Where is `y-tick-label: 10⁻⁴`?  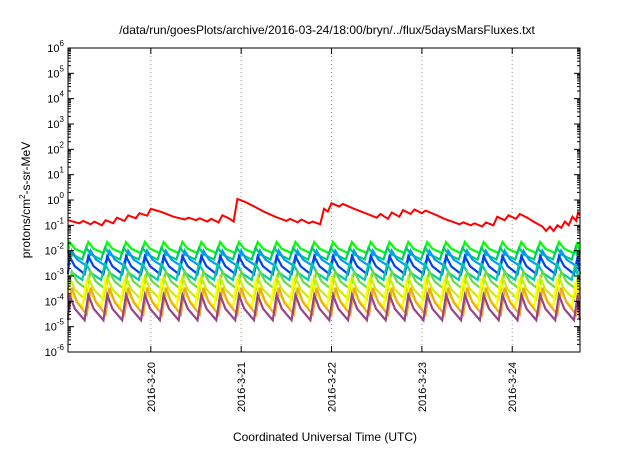
y-tick-label: 10⁻⁴ is located at coordinates (55, 300).